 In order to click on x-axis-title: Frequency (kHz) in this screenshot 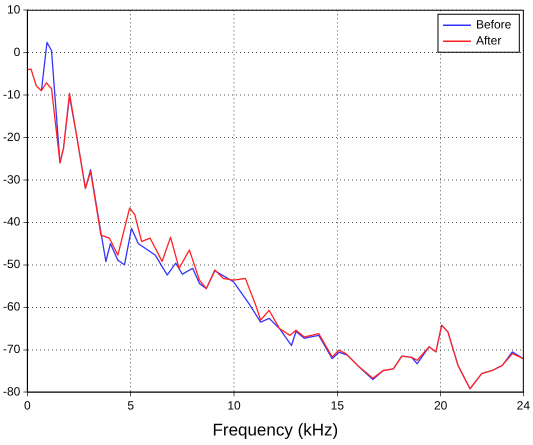, I will do `click(275, 430)`.